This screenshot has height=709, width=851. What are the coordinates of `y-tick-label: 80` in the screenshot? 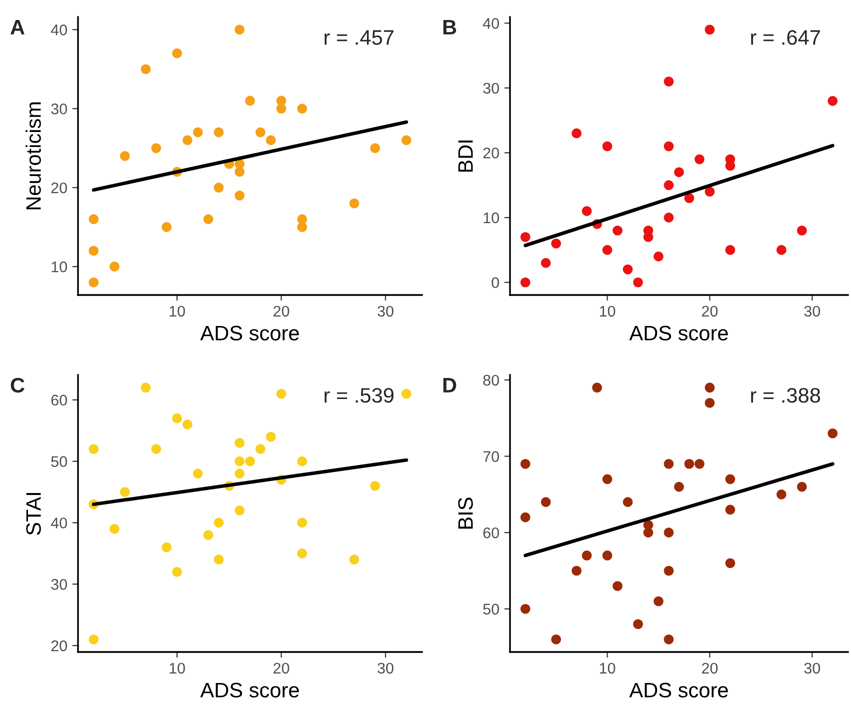 It's located at (491, 380).